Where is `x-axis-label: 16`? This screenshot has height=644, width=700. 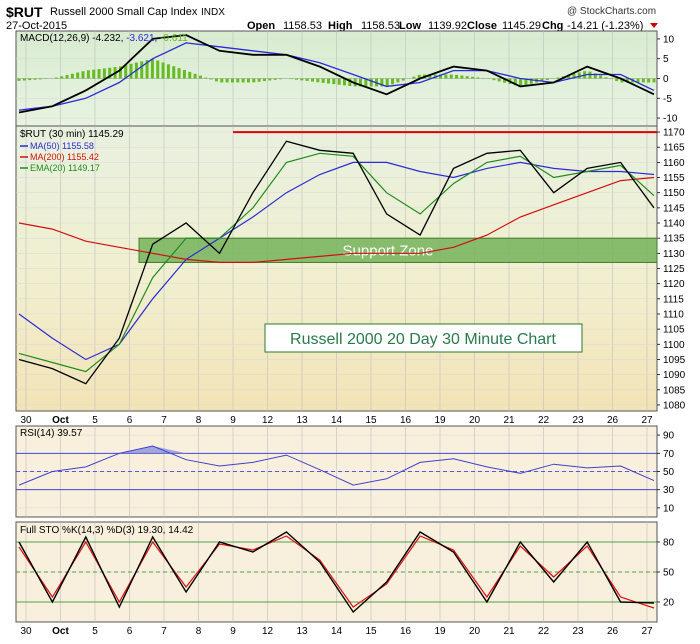
x-axis-label: 16 is located at coordinates (406, 420).